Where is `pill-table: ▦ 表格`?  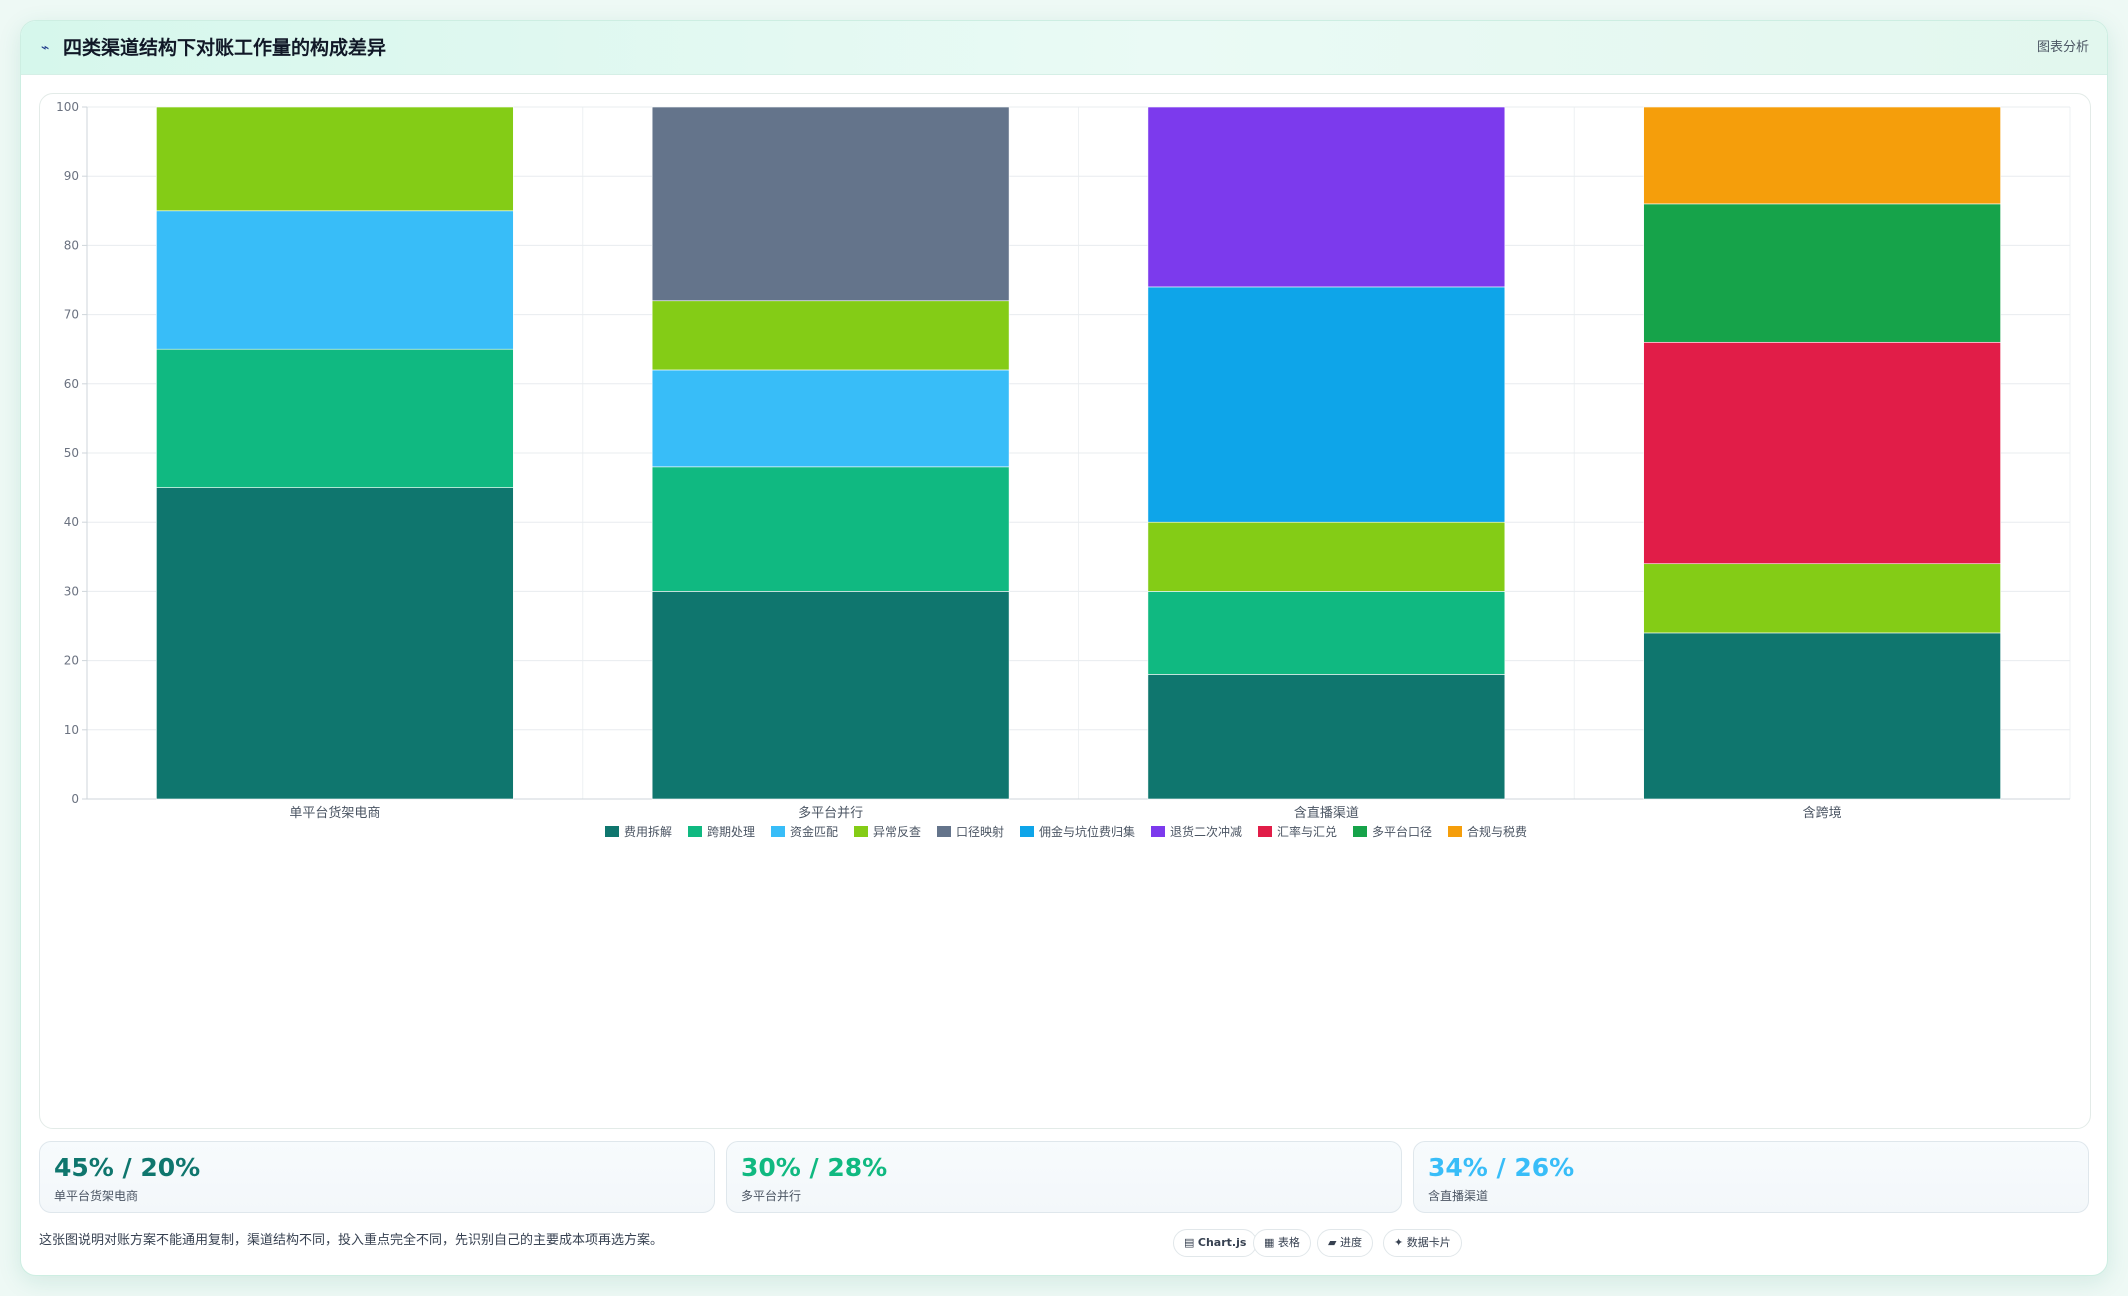
pill-table: ▦ 表格 is located at coordinates (1282, 1243).